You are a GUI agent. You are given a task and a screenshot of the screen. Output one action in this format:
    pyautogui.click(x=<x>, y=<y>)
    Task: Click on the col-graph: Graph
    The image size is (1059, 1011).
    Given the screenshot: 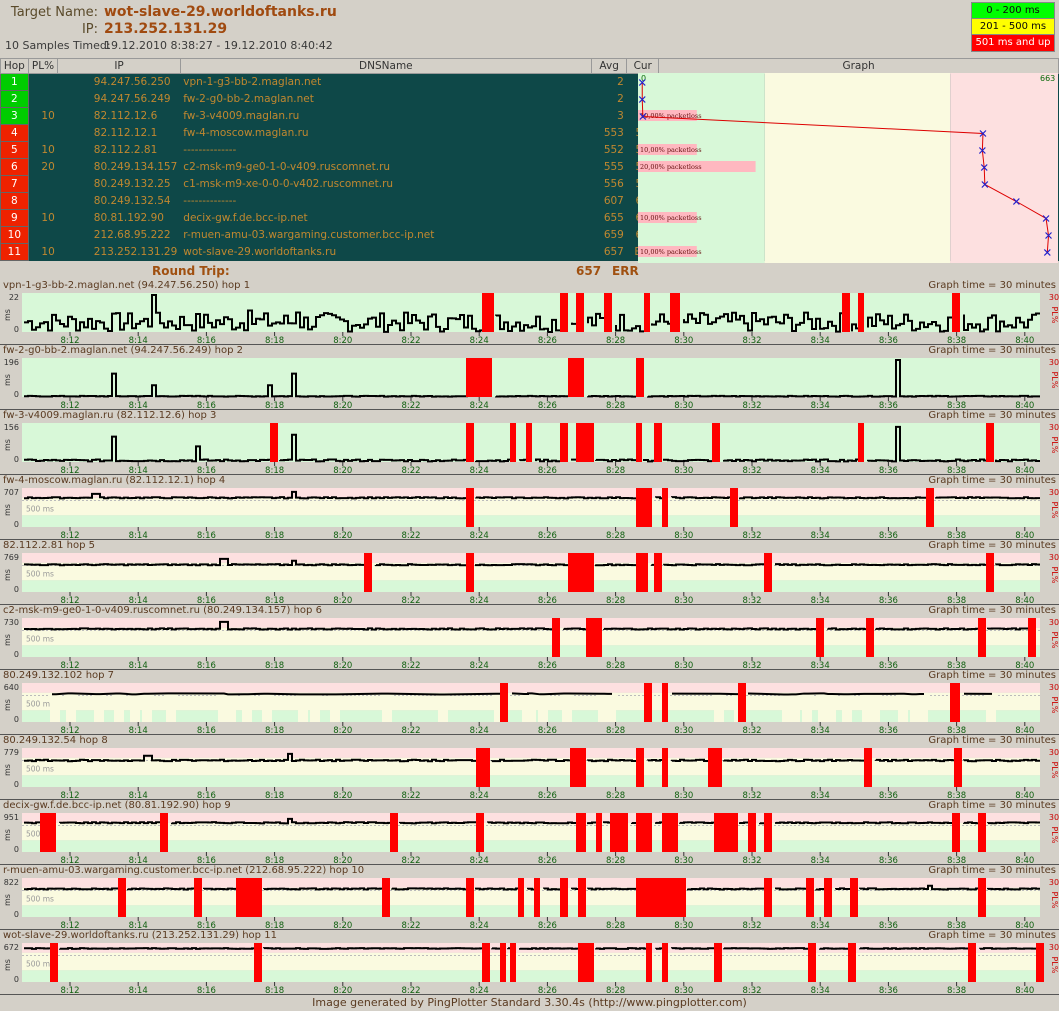 What is the action you would take?
    pyautogui.click(x=858, y=66)
    